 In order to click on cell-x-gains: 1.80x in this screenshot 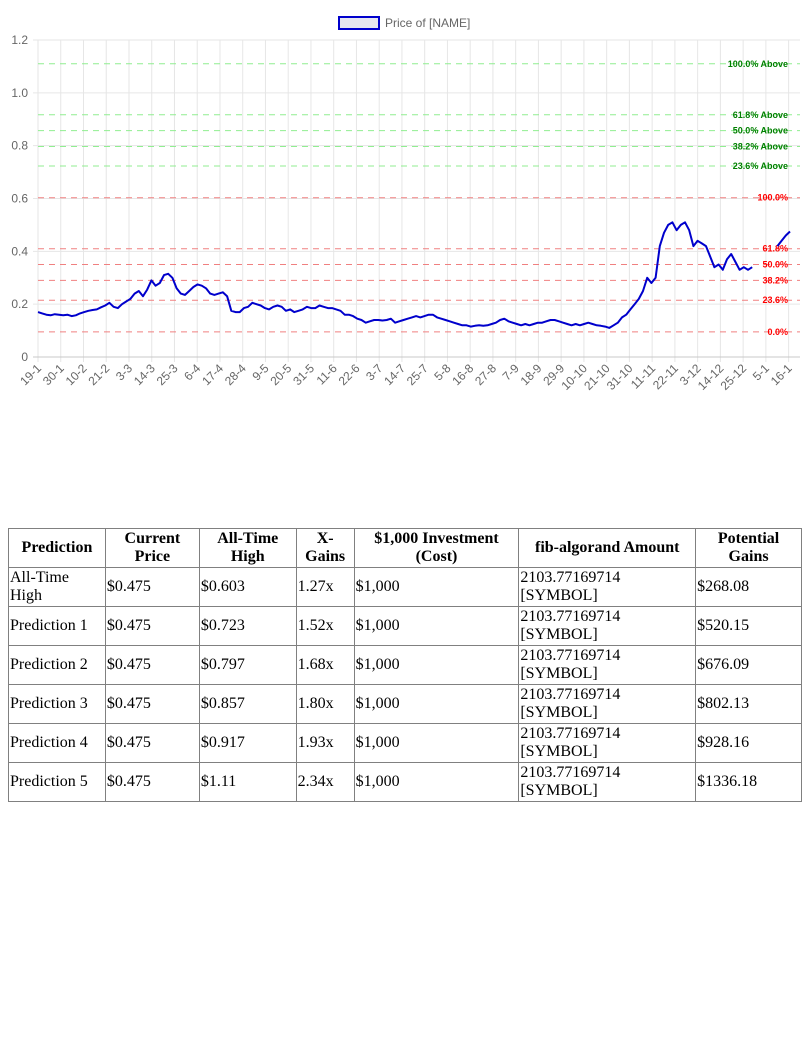, I will do `click(325, 704)`.